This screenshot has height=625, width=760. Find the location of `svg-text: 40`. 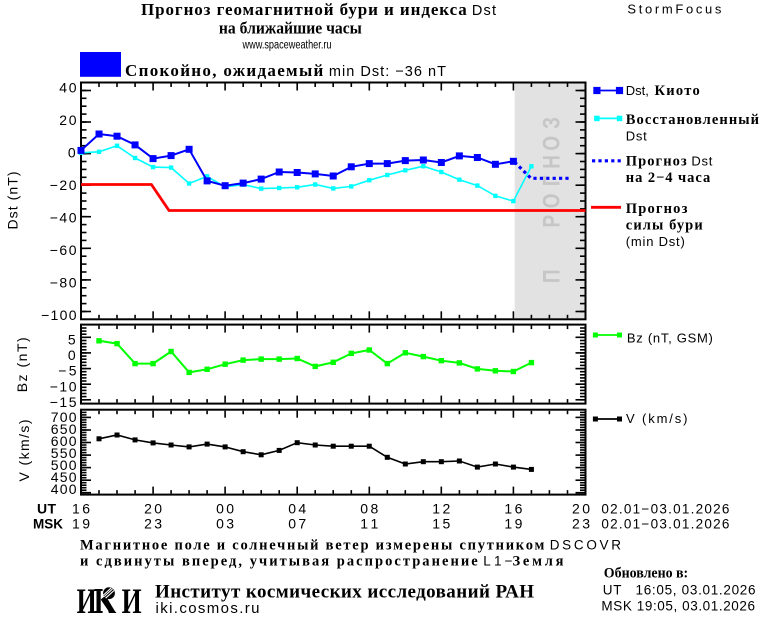

svg-text: 40 is located at coordinates (67, 87).